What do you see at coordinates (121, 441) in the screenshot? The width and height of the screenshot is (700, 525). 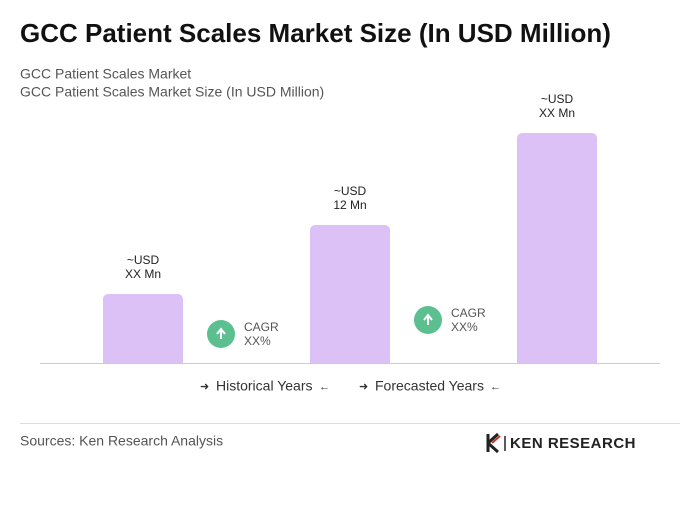 I see `source: Sources: Ken Research Analysis` at bounding box center [121, 441].